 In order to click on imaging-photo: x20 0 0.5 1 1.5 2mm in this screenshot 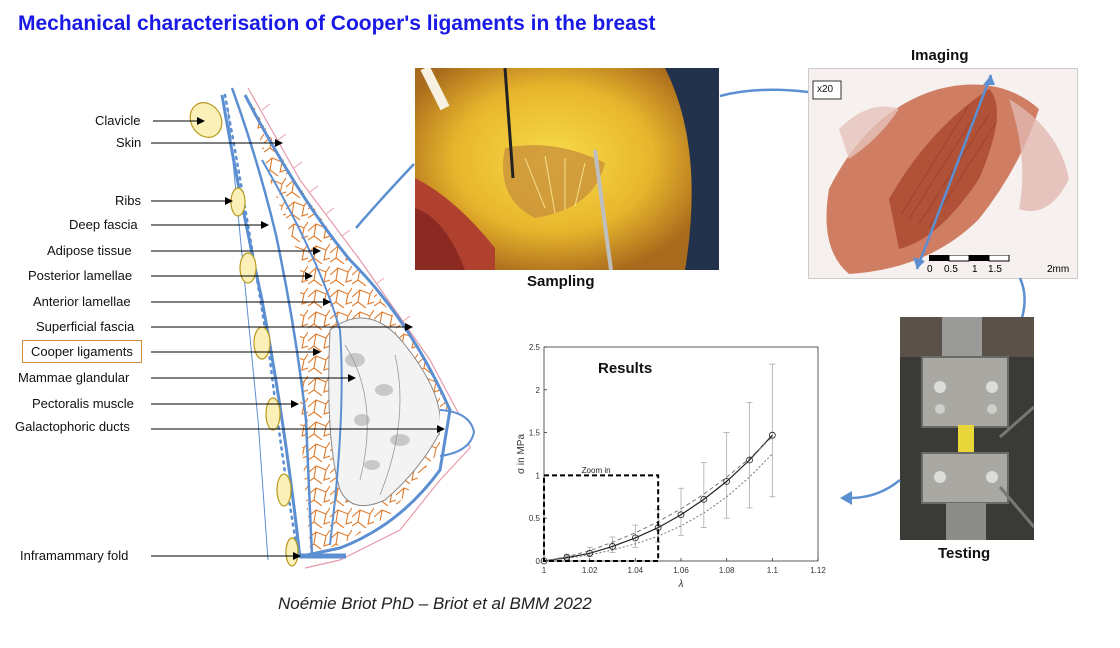, I will do `click(943, 173)`.